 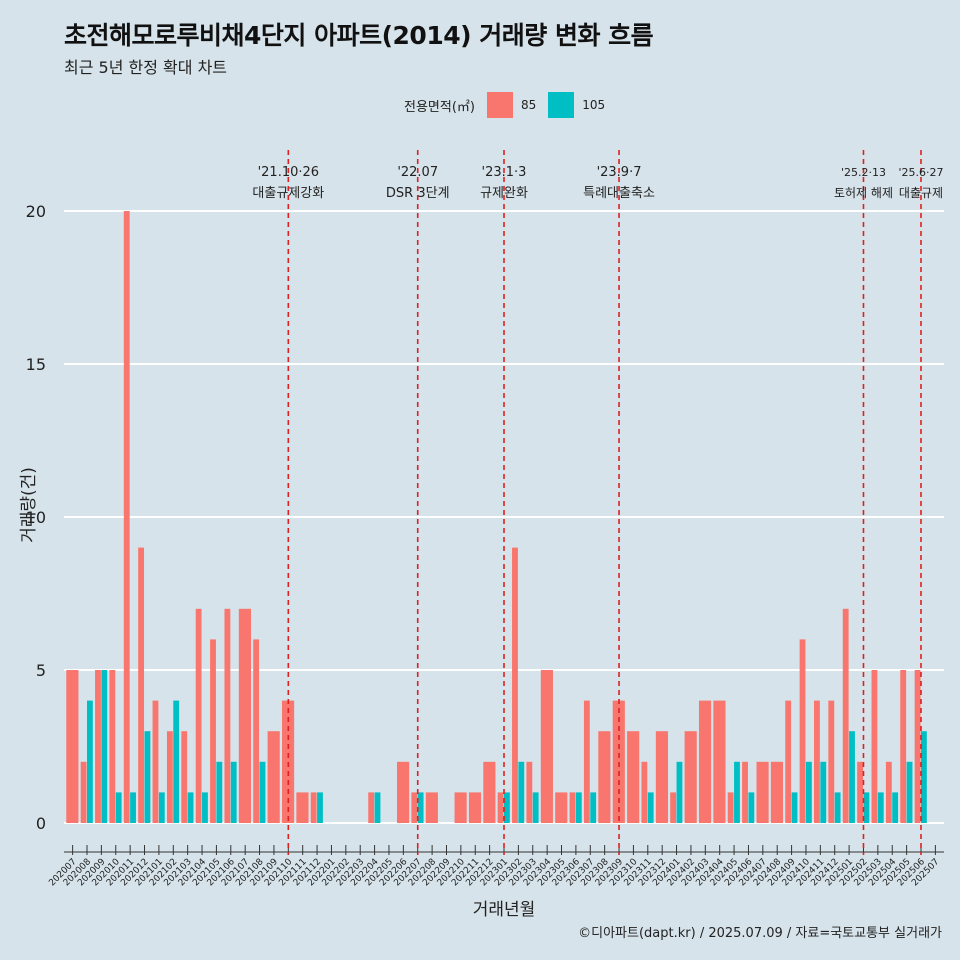 I want to click on legend-label-105: 105, so click(x=594, y=105).